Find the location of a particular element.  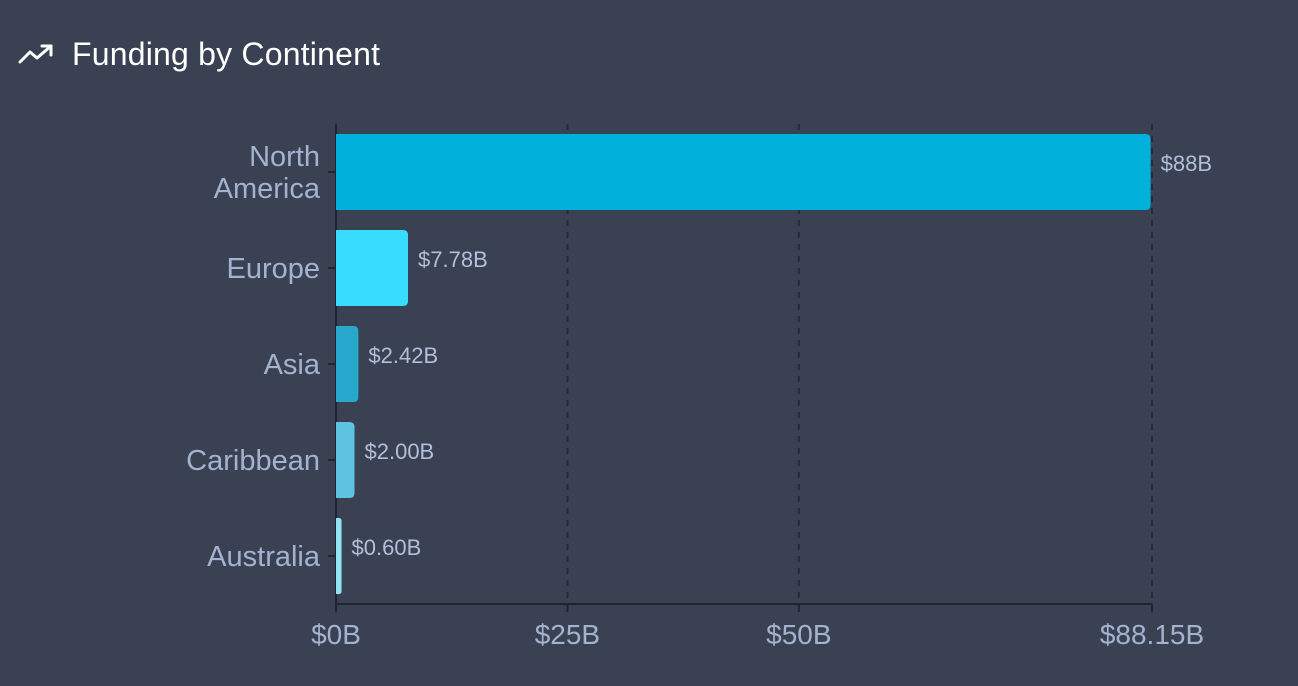

category-label: Caribbean is located at coordinates (253, 461).